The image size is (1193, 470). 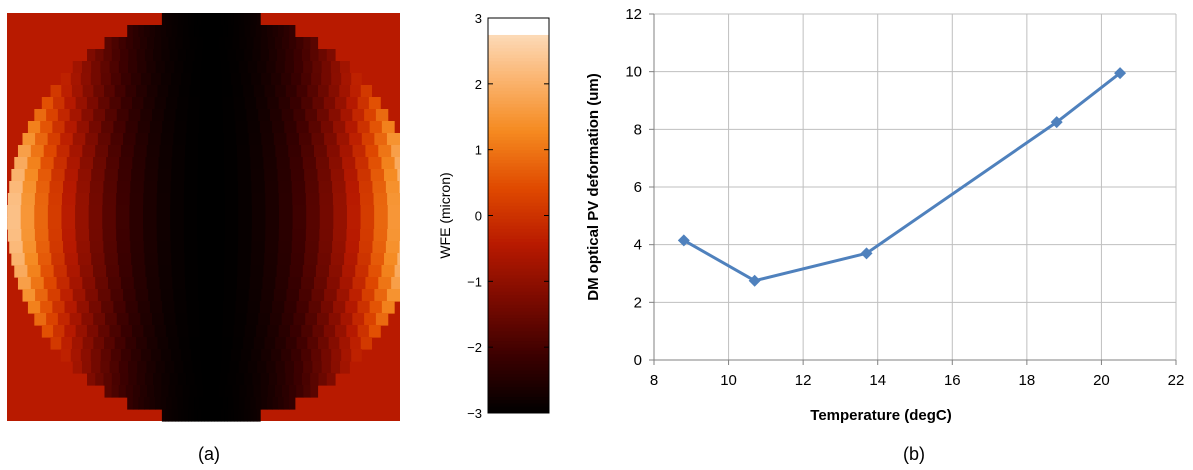 I want to click on colorbar-tick-label: 0, so click(x=478, y=216).